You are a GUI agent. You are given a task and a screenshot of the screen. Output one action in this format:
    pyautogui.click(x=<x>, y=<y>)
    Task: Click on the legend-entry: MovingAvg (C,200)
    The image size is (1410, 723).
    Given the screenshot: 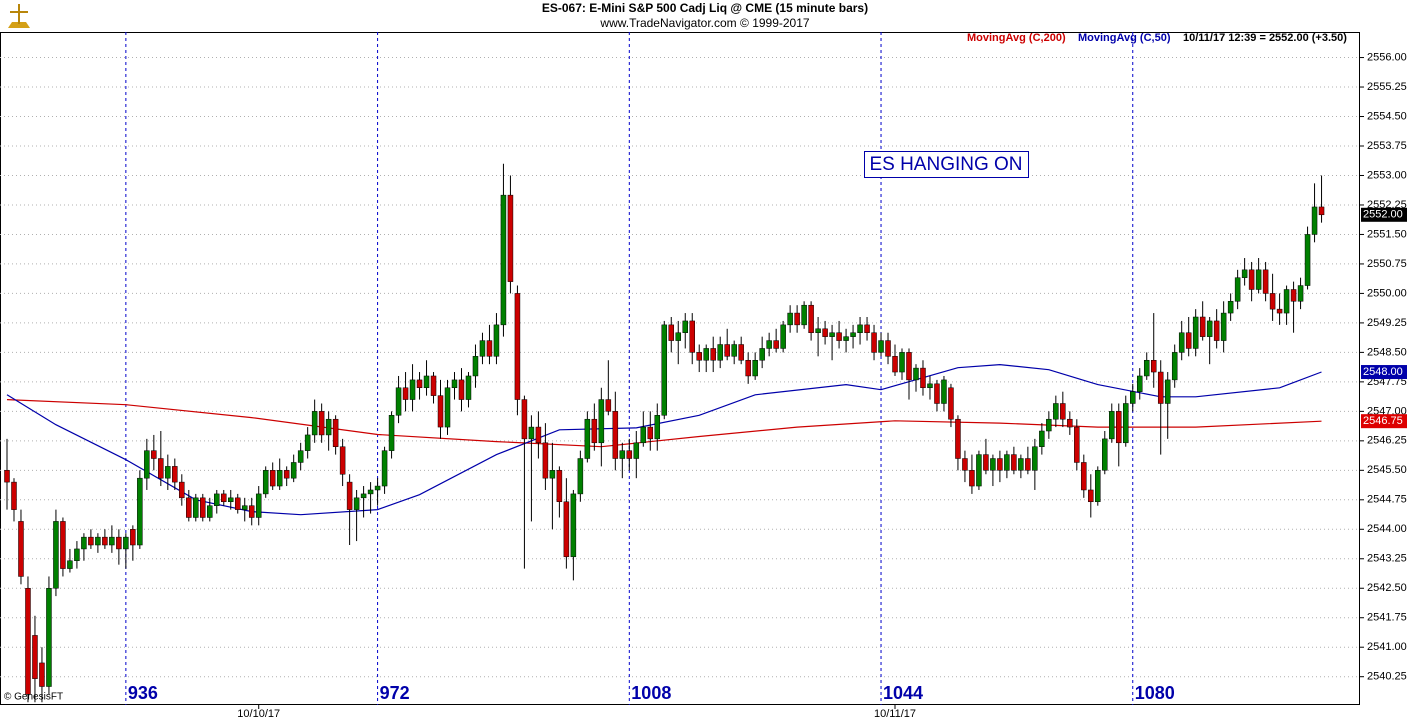 What is the action you would take?
    pyautogui.click(x=1016, y=38)
    